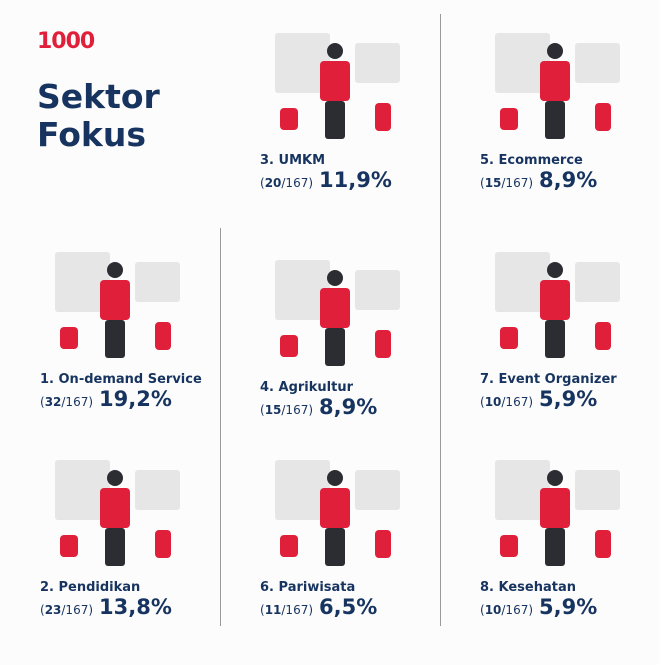 This screenshot has height=665, width=659. I want to click on sector-percent: 6,5%, so click(348, 607).